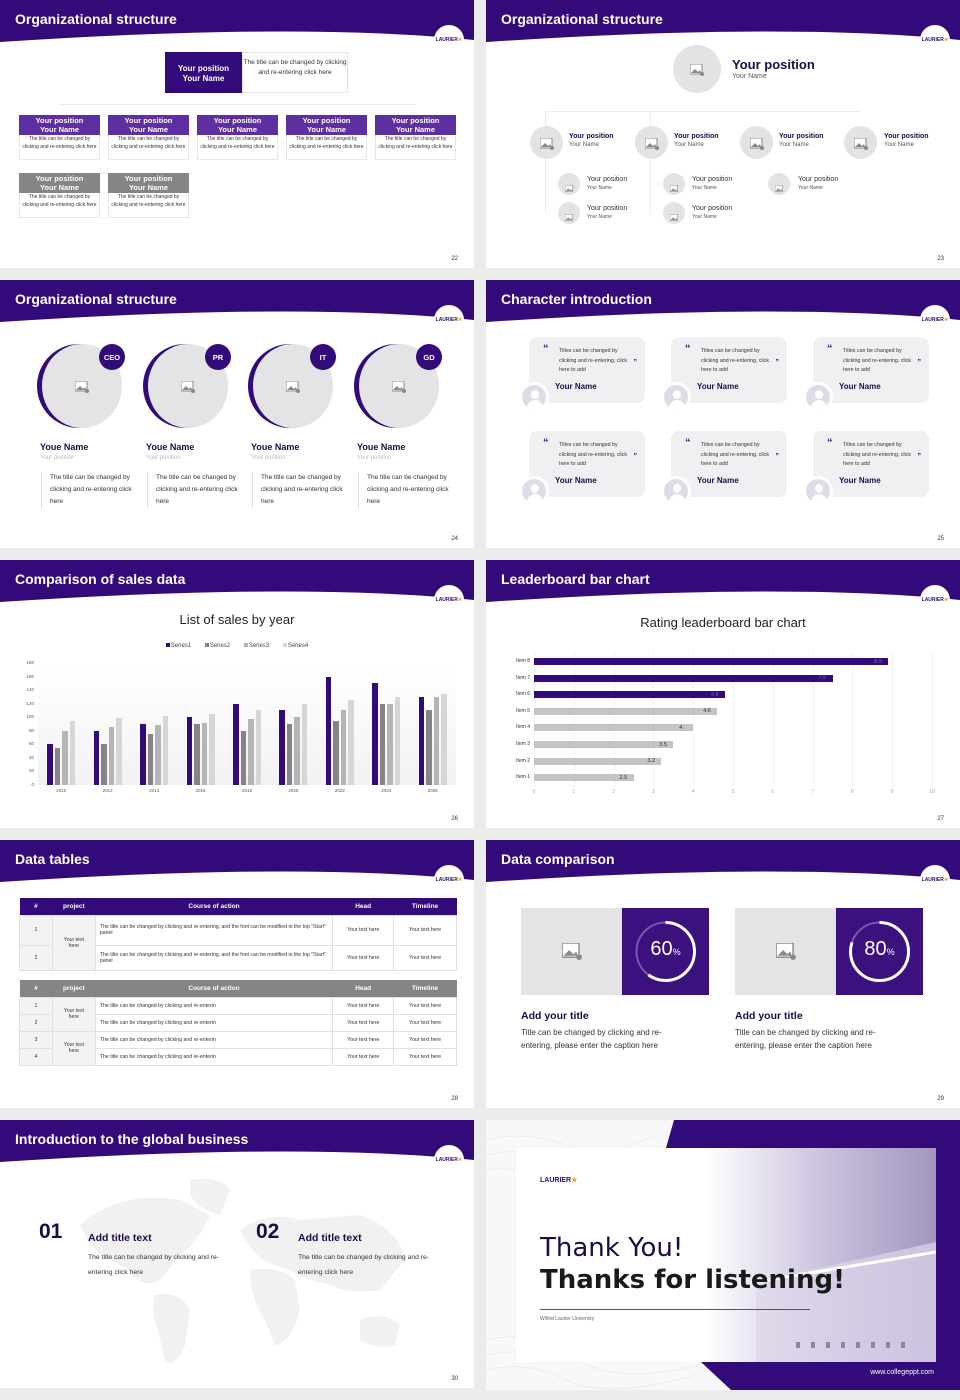 The image size is (960, 1400). Describe the element at coordinates (51, 1231) in the screenshot. I see `item-number: 01` at that location.